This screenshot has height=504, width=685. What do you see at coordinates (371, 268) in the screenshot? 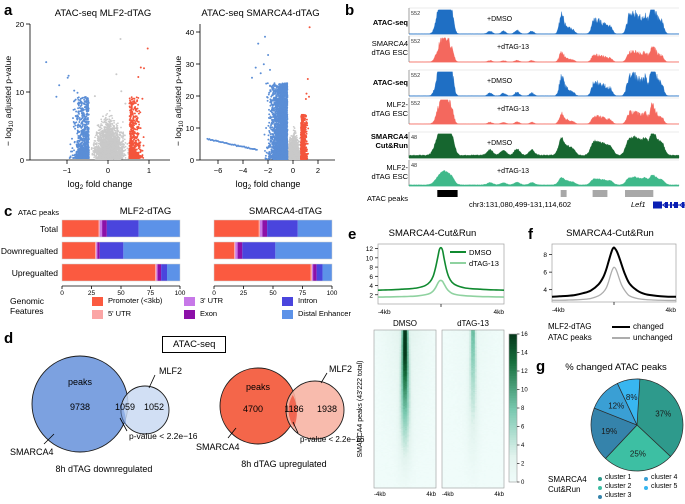
I see `e-ytick: 8` at bounding box center [371, 268].